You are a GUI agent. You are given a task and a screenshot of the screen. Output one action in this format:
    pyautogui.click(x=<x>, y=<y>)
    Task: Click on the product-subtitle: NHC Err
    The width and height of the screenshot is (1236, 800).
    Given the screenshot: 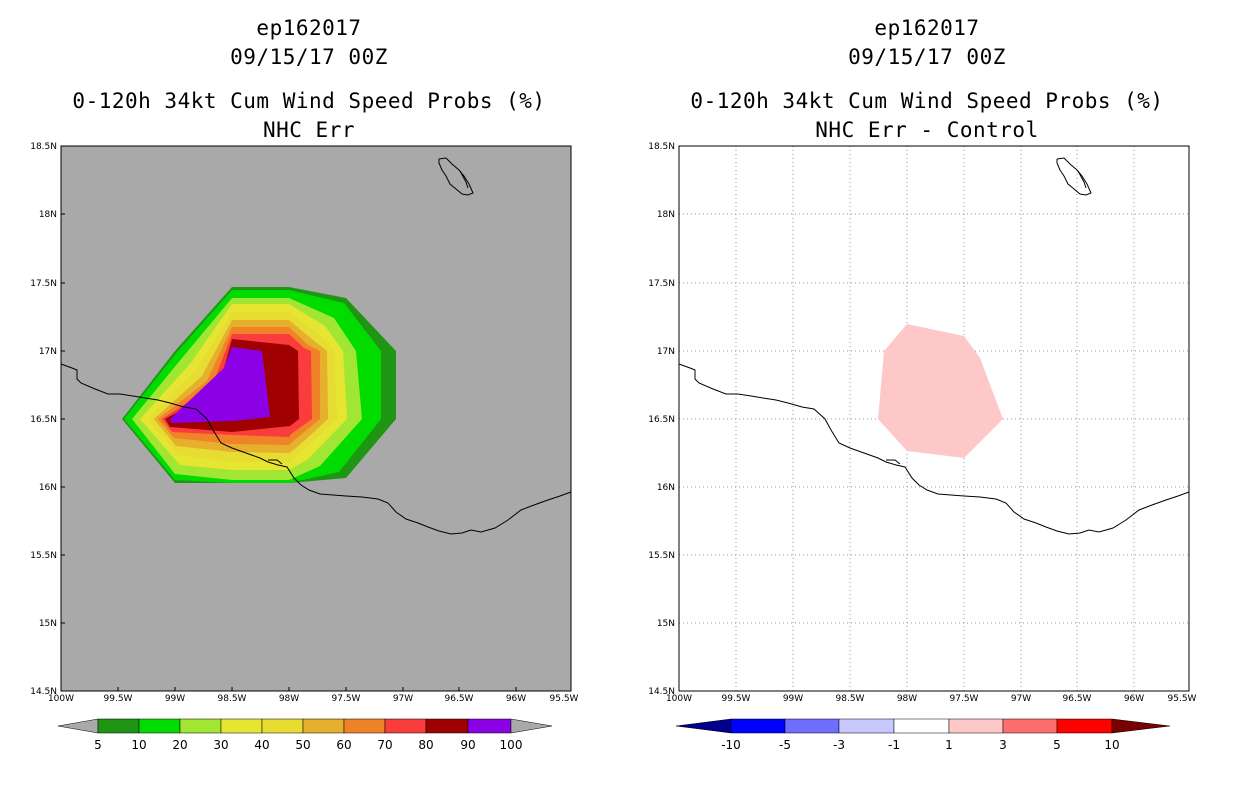 What is the action you would take?
    pyautogui.click(x=308, y=130)
    